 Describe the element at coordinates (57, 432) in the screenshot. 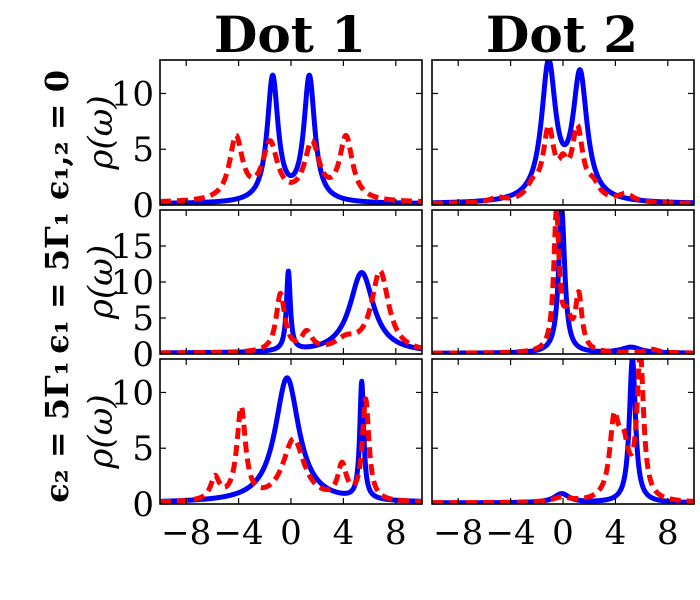

I see `row-title-3: ϵ₂ = 5Γ₁` at that location.